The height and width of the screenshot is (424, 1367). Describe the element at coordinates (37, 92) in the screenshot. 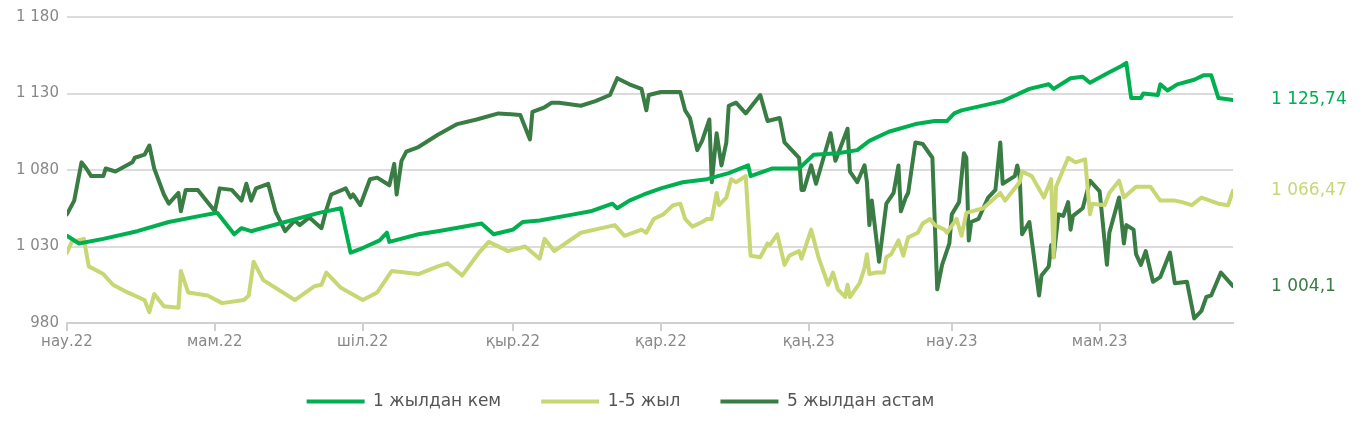

I see `y-tick-label: 1 130` at that location.